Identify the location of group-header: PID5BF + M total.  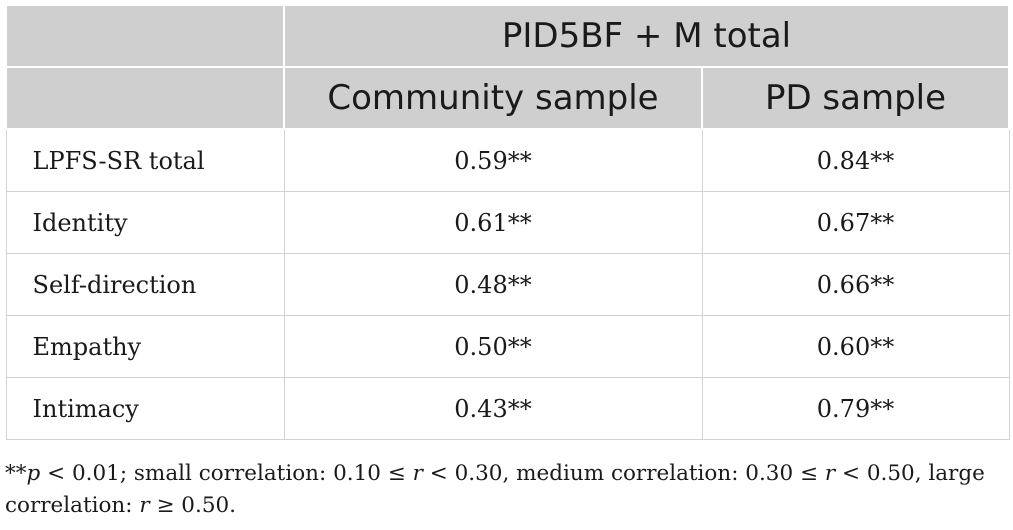
(646, 36).